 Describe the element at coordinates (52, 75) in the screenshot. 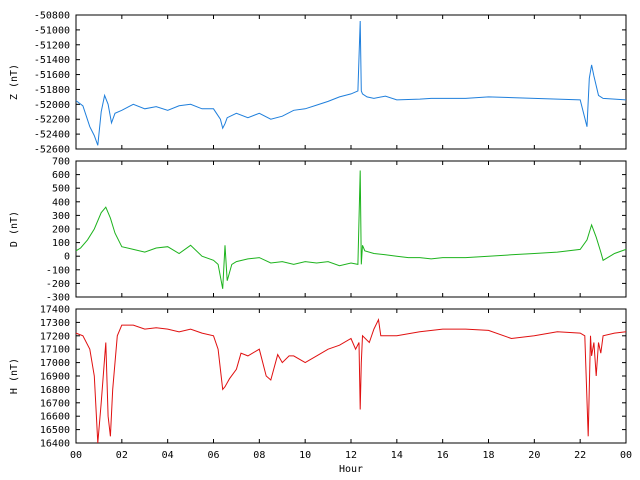

I see `y-tick-label: -51600` at that location.